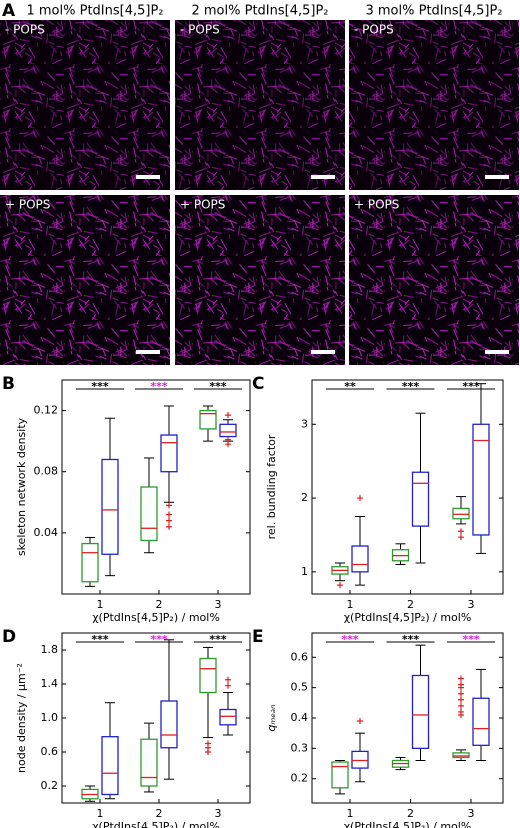  I want to click on column-header: 1 mol% PtdIns[4,5]P₂, so click(94, 11).